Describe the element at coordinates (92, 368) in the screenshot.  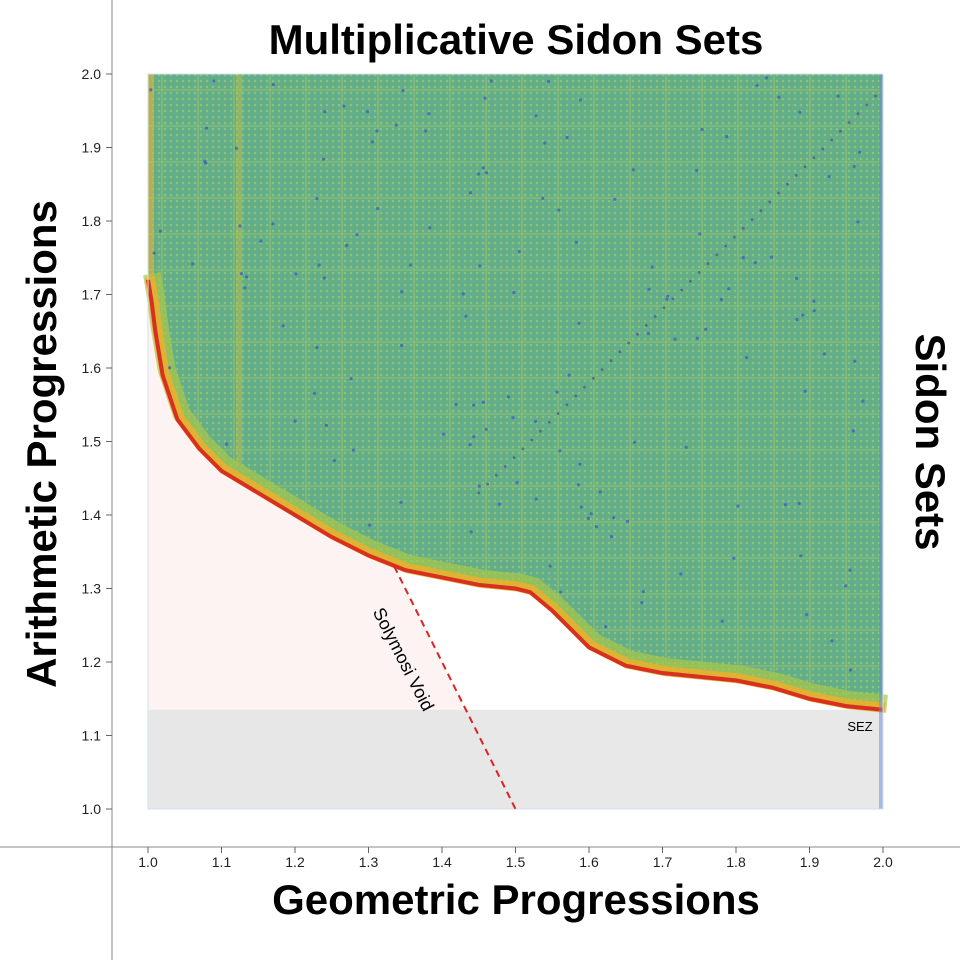
I see `y-tick-label: 1.6` at that location.